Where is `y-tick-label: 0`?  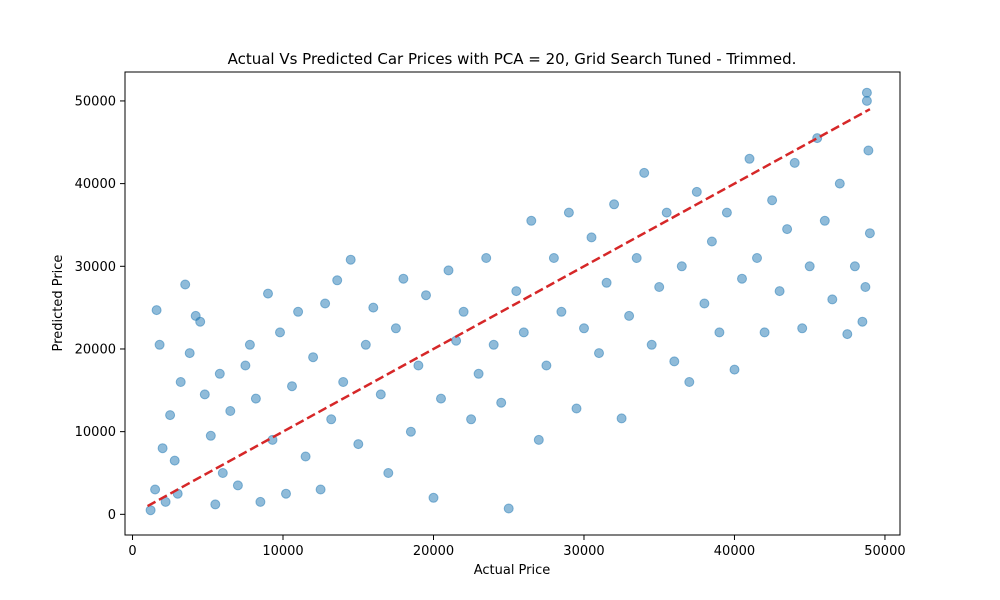
y-tick-label: 0 is located at coordinates (112, 515).